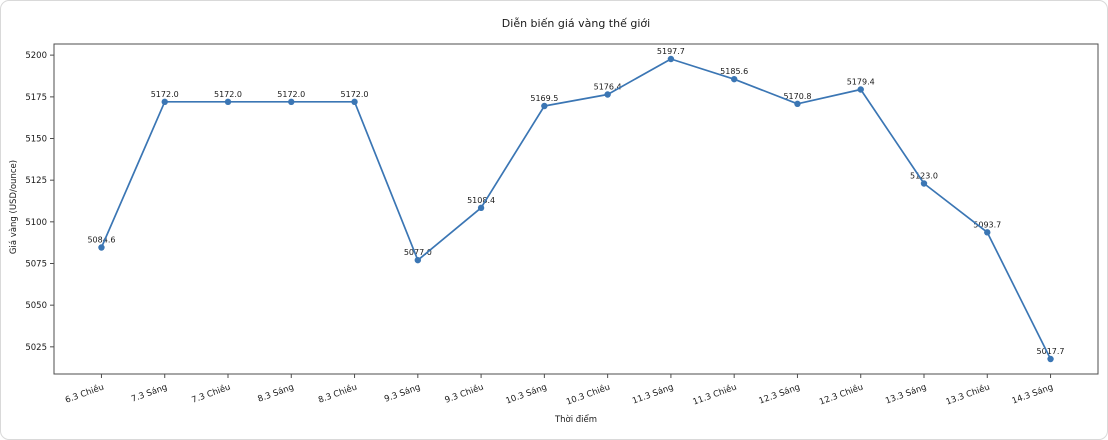  I want to click on data-point-label: 5017.7, so click(1051, 351).